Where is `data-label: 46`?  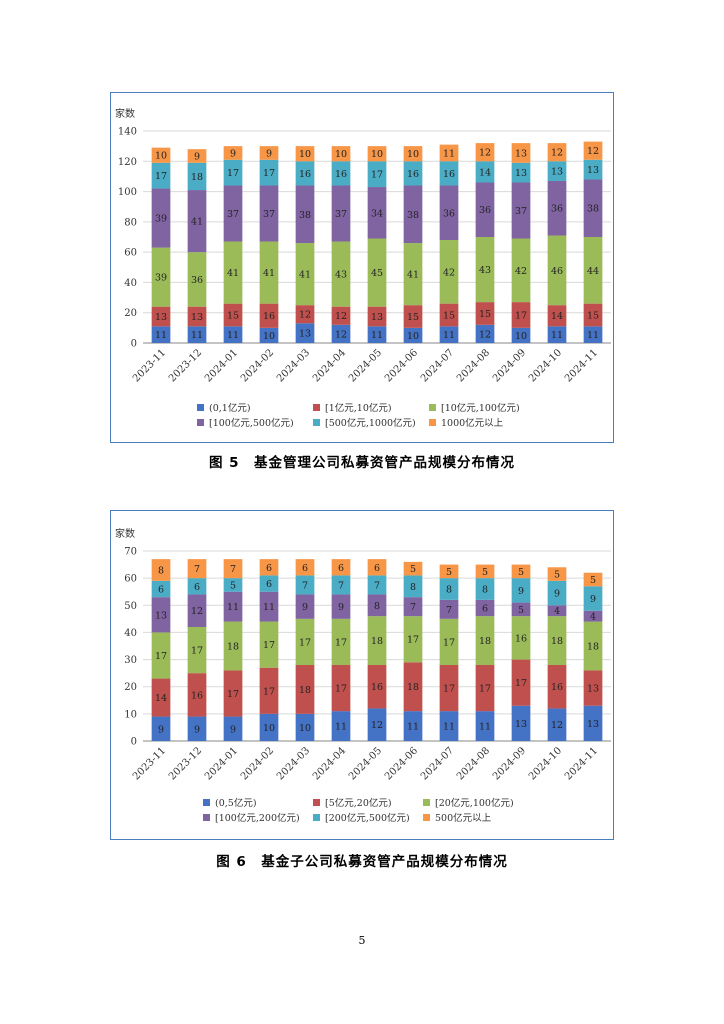 data-label: 46 is located at coordinates (557, 271).